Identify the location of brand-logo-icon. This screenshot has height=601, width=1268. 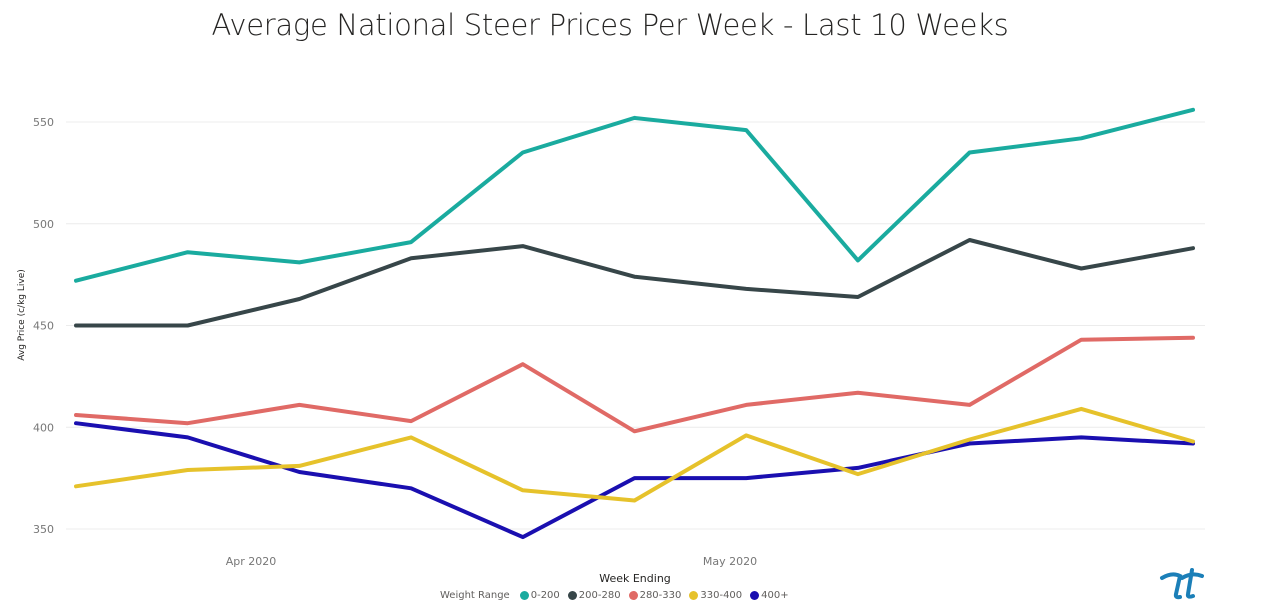
(1182, 584).